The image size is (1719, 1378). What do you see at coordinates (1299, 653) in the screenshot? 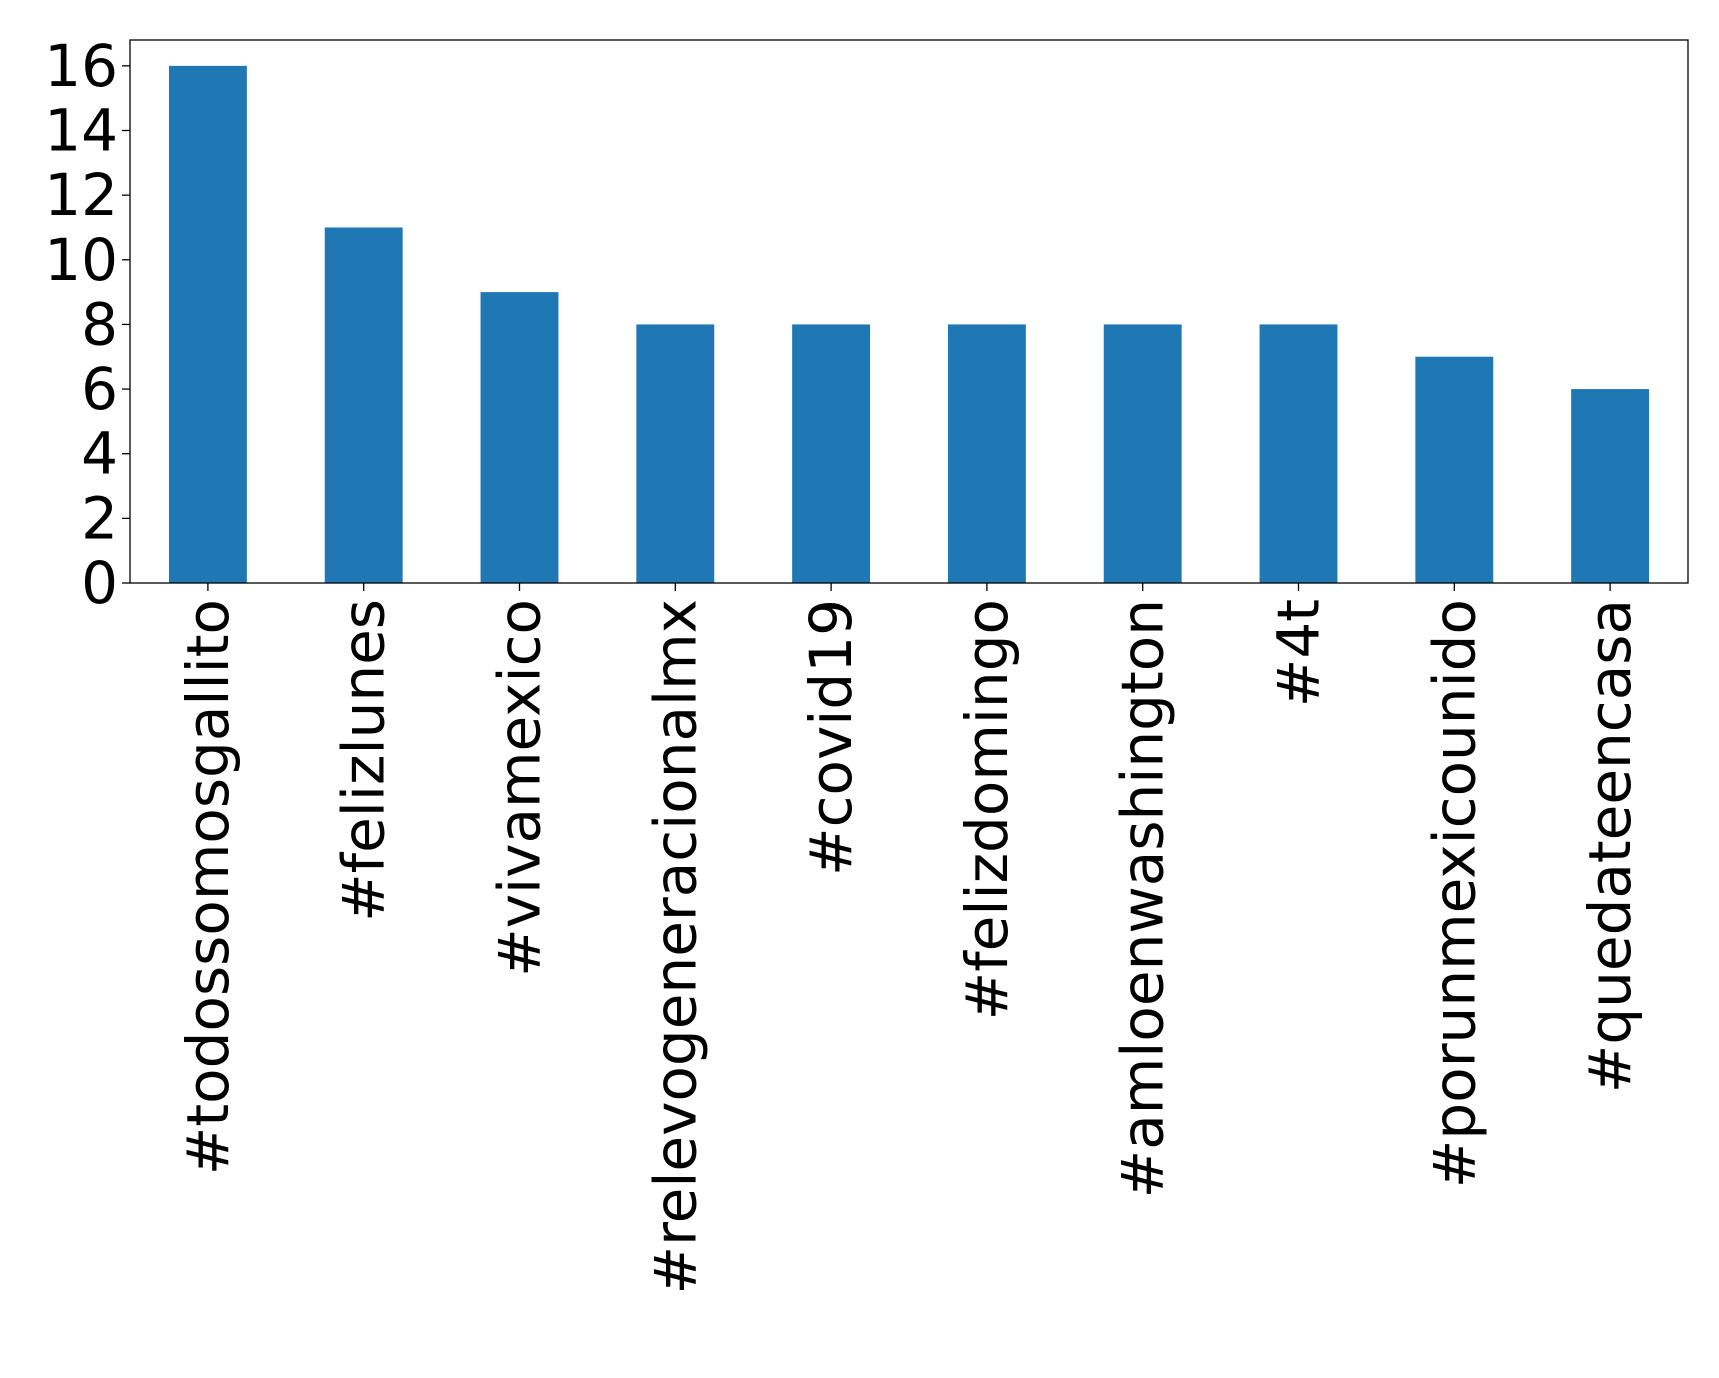
I see `x-tick-label-7: #4t` at bounding box center [1299, 653].